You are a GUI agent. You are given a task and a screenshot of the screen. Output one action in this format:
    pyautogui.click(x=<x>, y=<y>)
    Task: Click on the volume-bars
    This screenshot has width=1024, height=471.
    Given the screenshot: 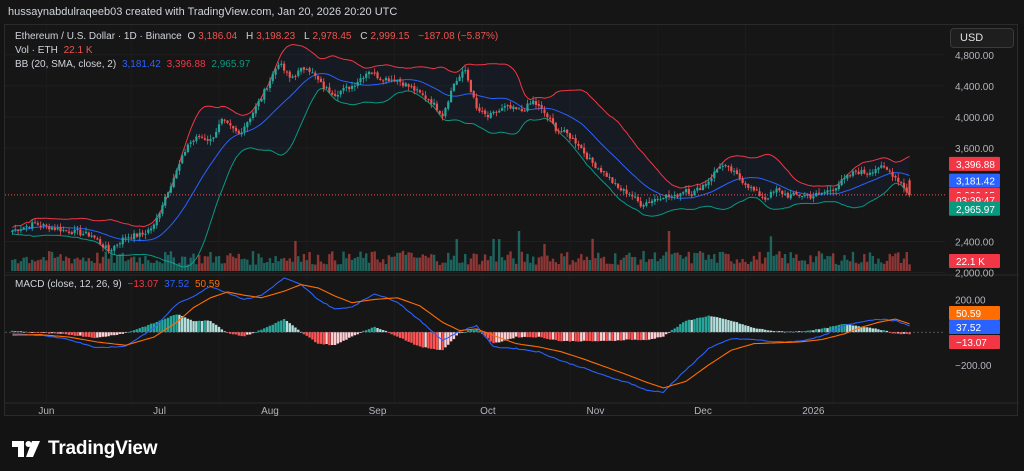 What is the action you would take?
    pyautogui.click(x=461, y=251)
    